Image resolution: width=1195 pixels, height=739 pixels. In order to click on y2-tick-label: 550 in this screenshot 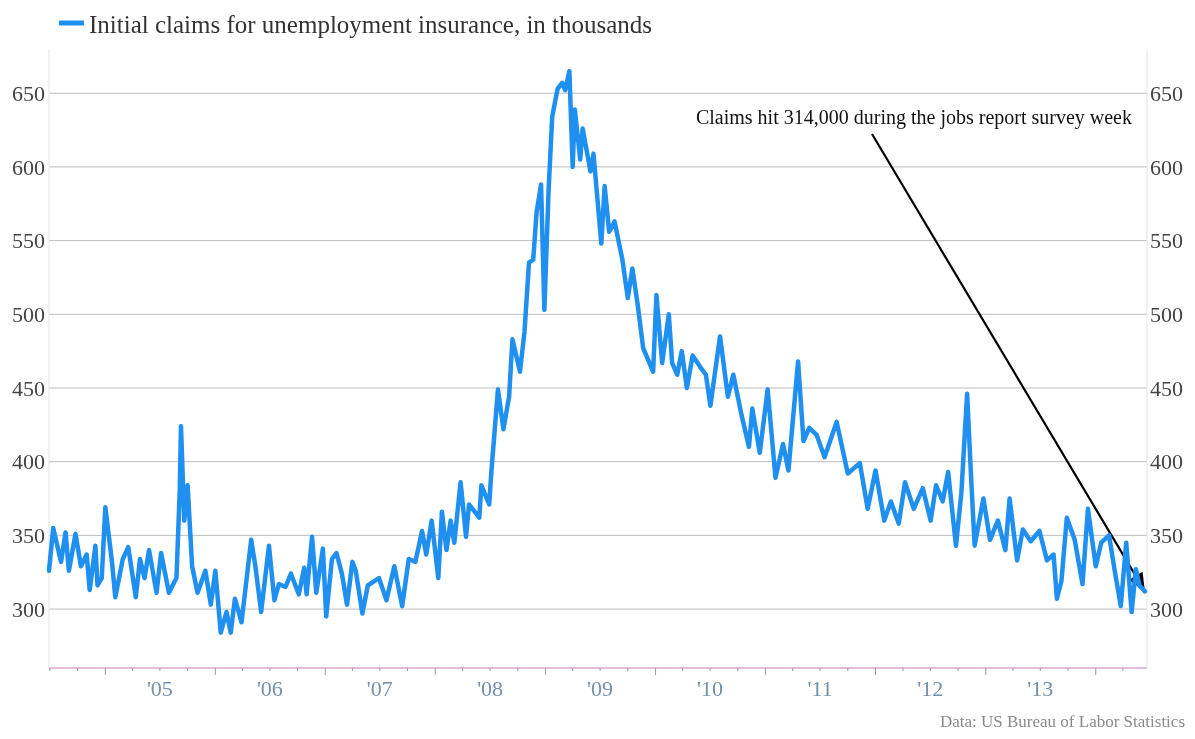, I will do `click(1166, 241)`.